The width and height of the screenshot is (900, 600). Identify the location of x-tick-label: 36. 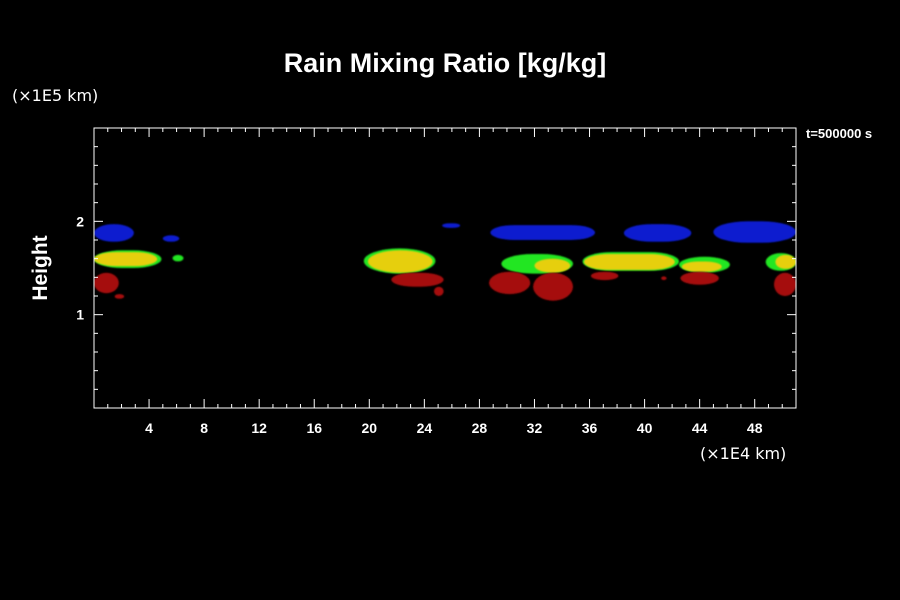
(590, 428).